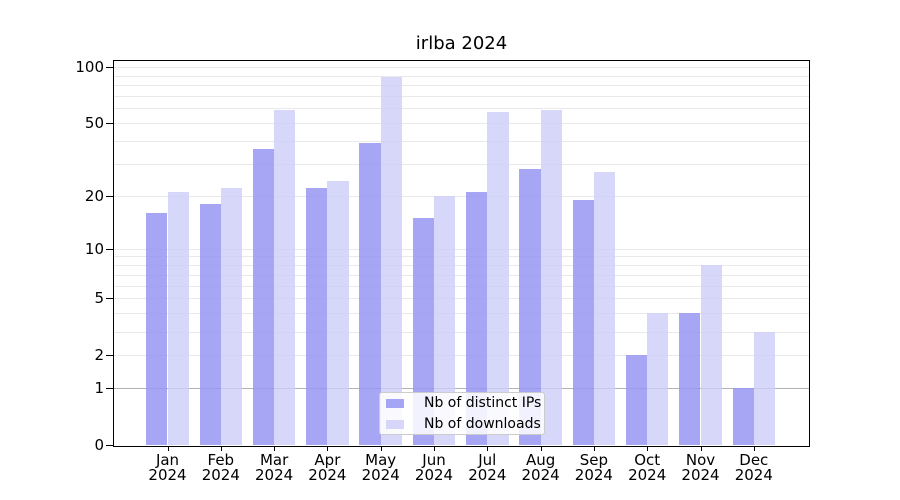 The height and width of the screenshot is (500, 900). What do you see at coordinates (487, 460) in the screenshot?
I see `x-tick-label-month: Jul` at bounding box center [487, 460].